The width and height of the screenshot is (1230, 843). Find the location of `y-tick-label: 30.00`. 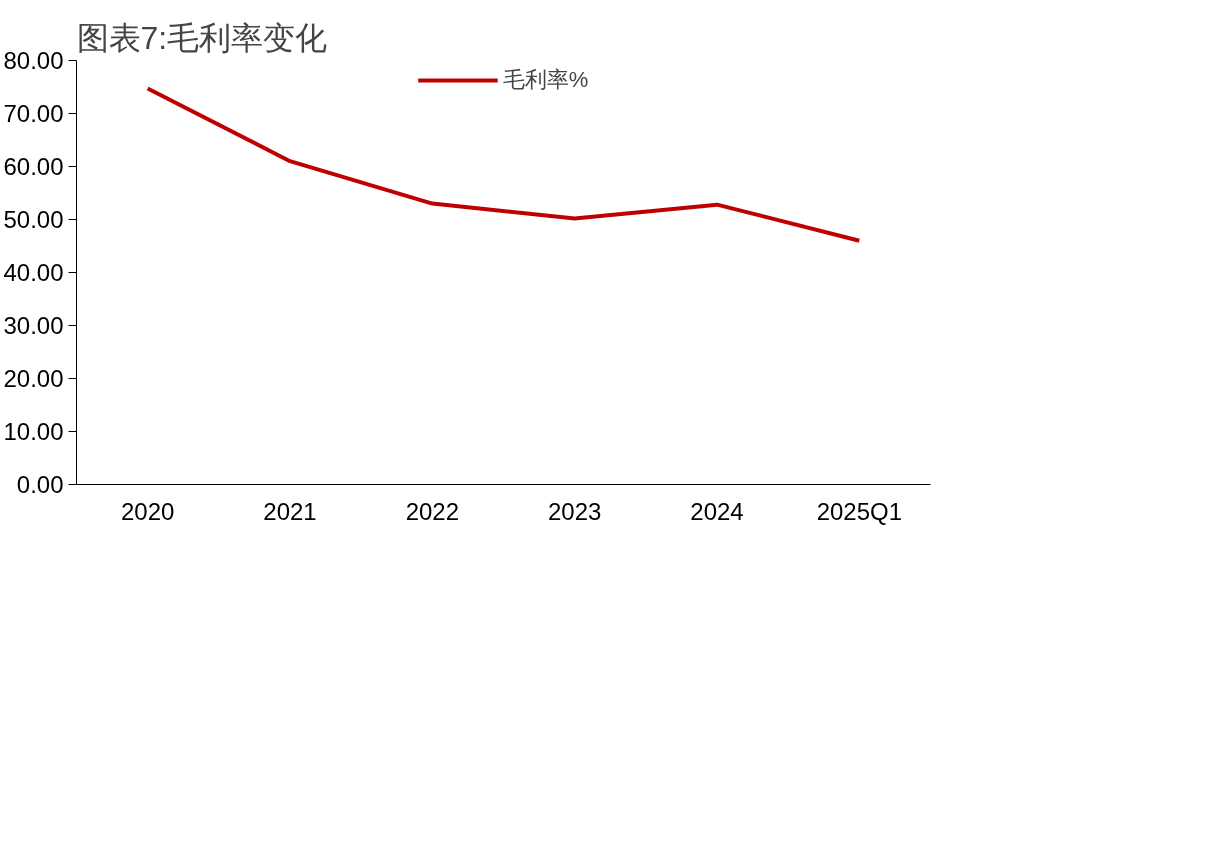

y-tick-label: 30.00 is located at coordinates (33, 325).